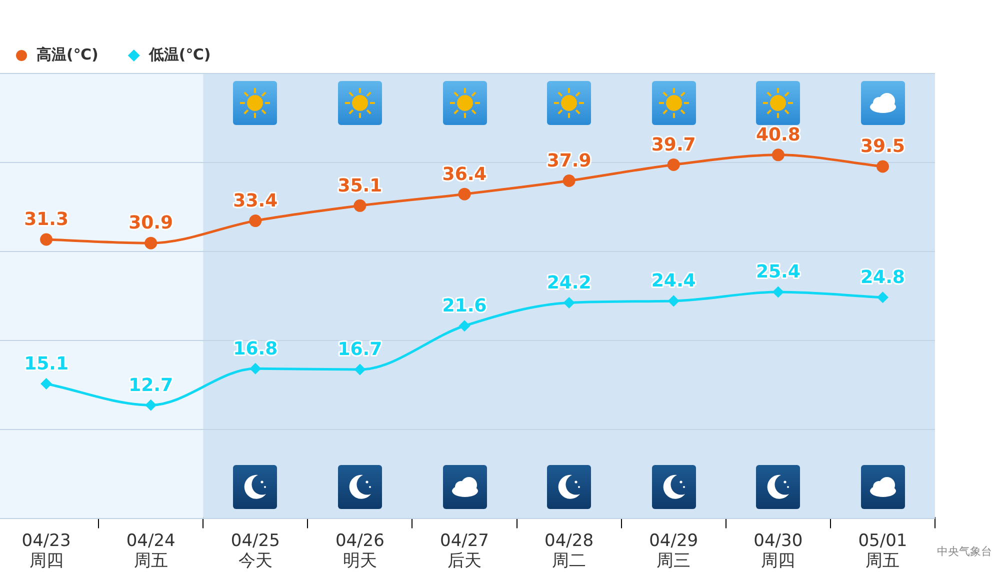  Describe the element at coordinates (778, 135) in the screenshot. I see `data-label: 40.8` at that location.